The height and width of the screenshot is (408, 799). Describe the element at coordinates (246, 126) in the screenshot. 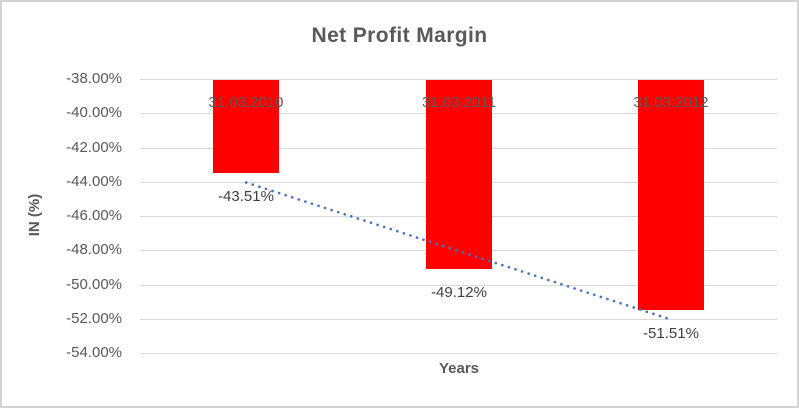

I see `bar-31.03.2010` at that location.